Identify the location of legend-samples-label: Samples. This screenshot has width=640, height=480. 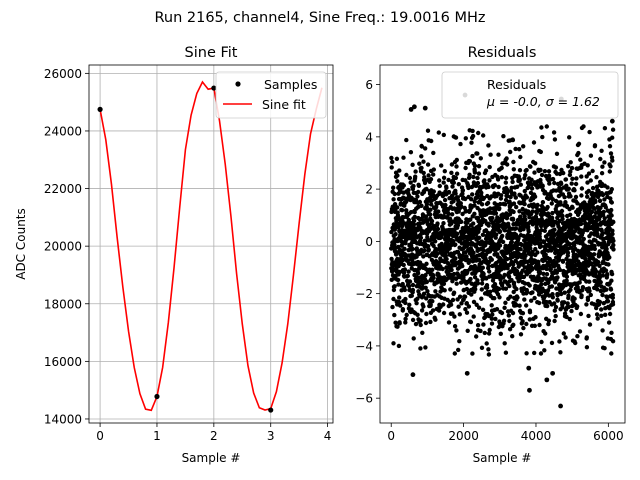
(290, 84).